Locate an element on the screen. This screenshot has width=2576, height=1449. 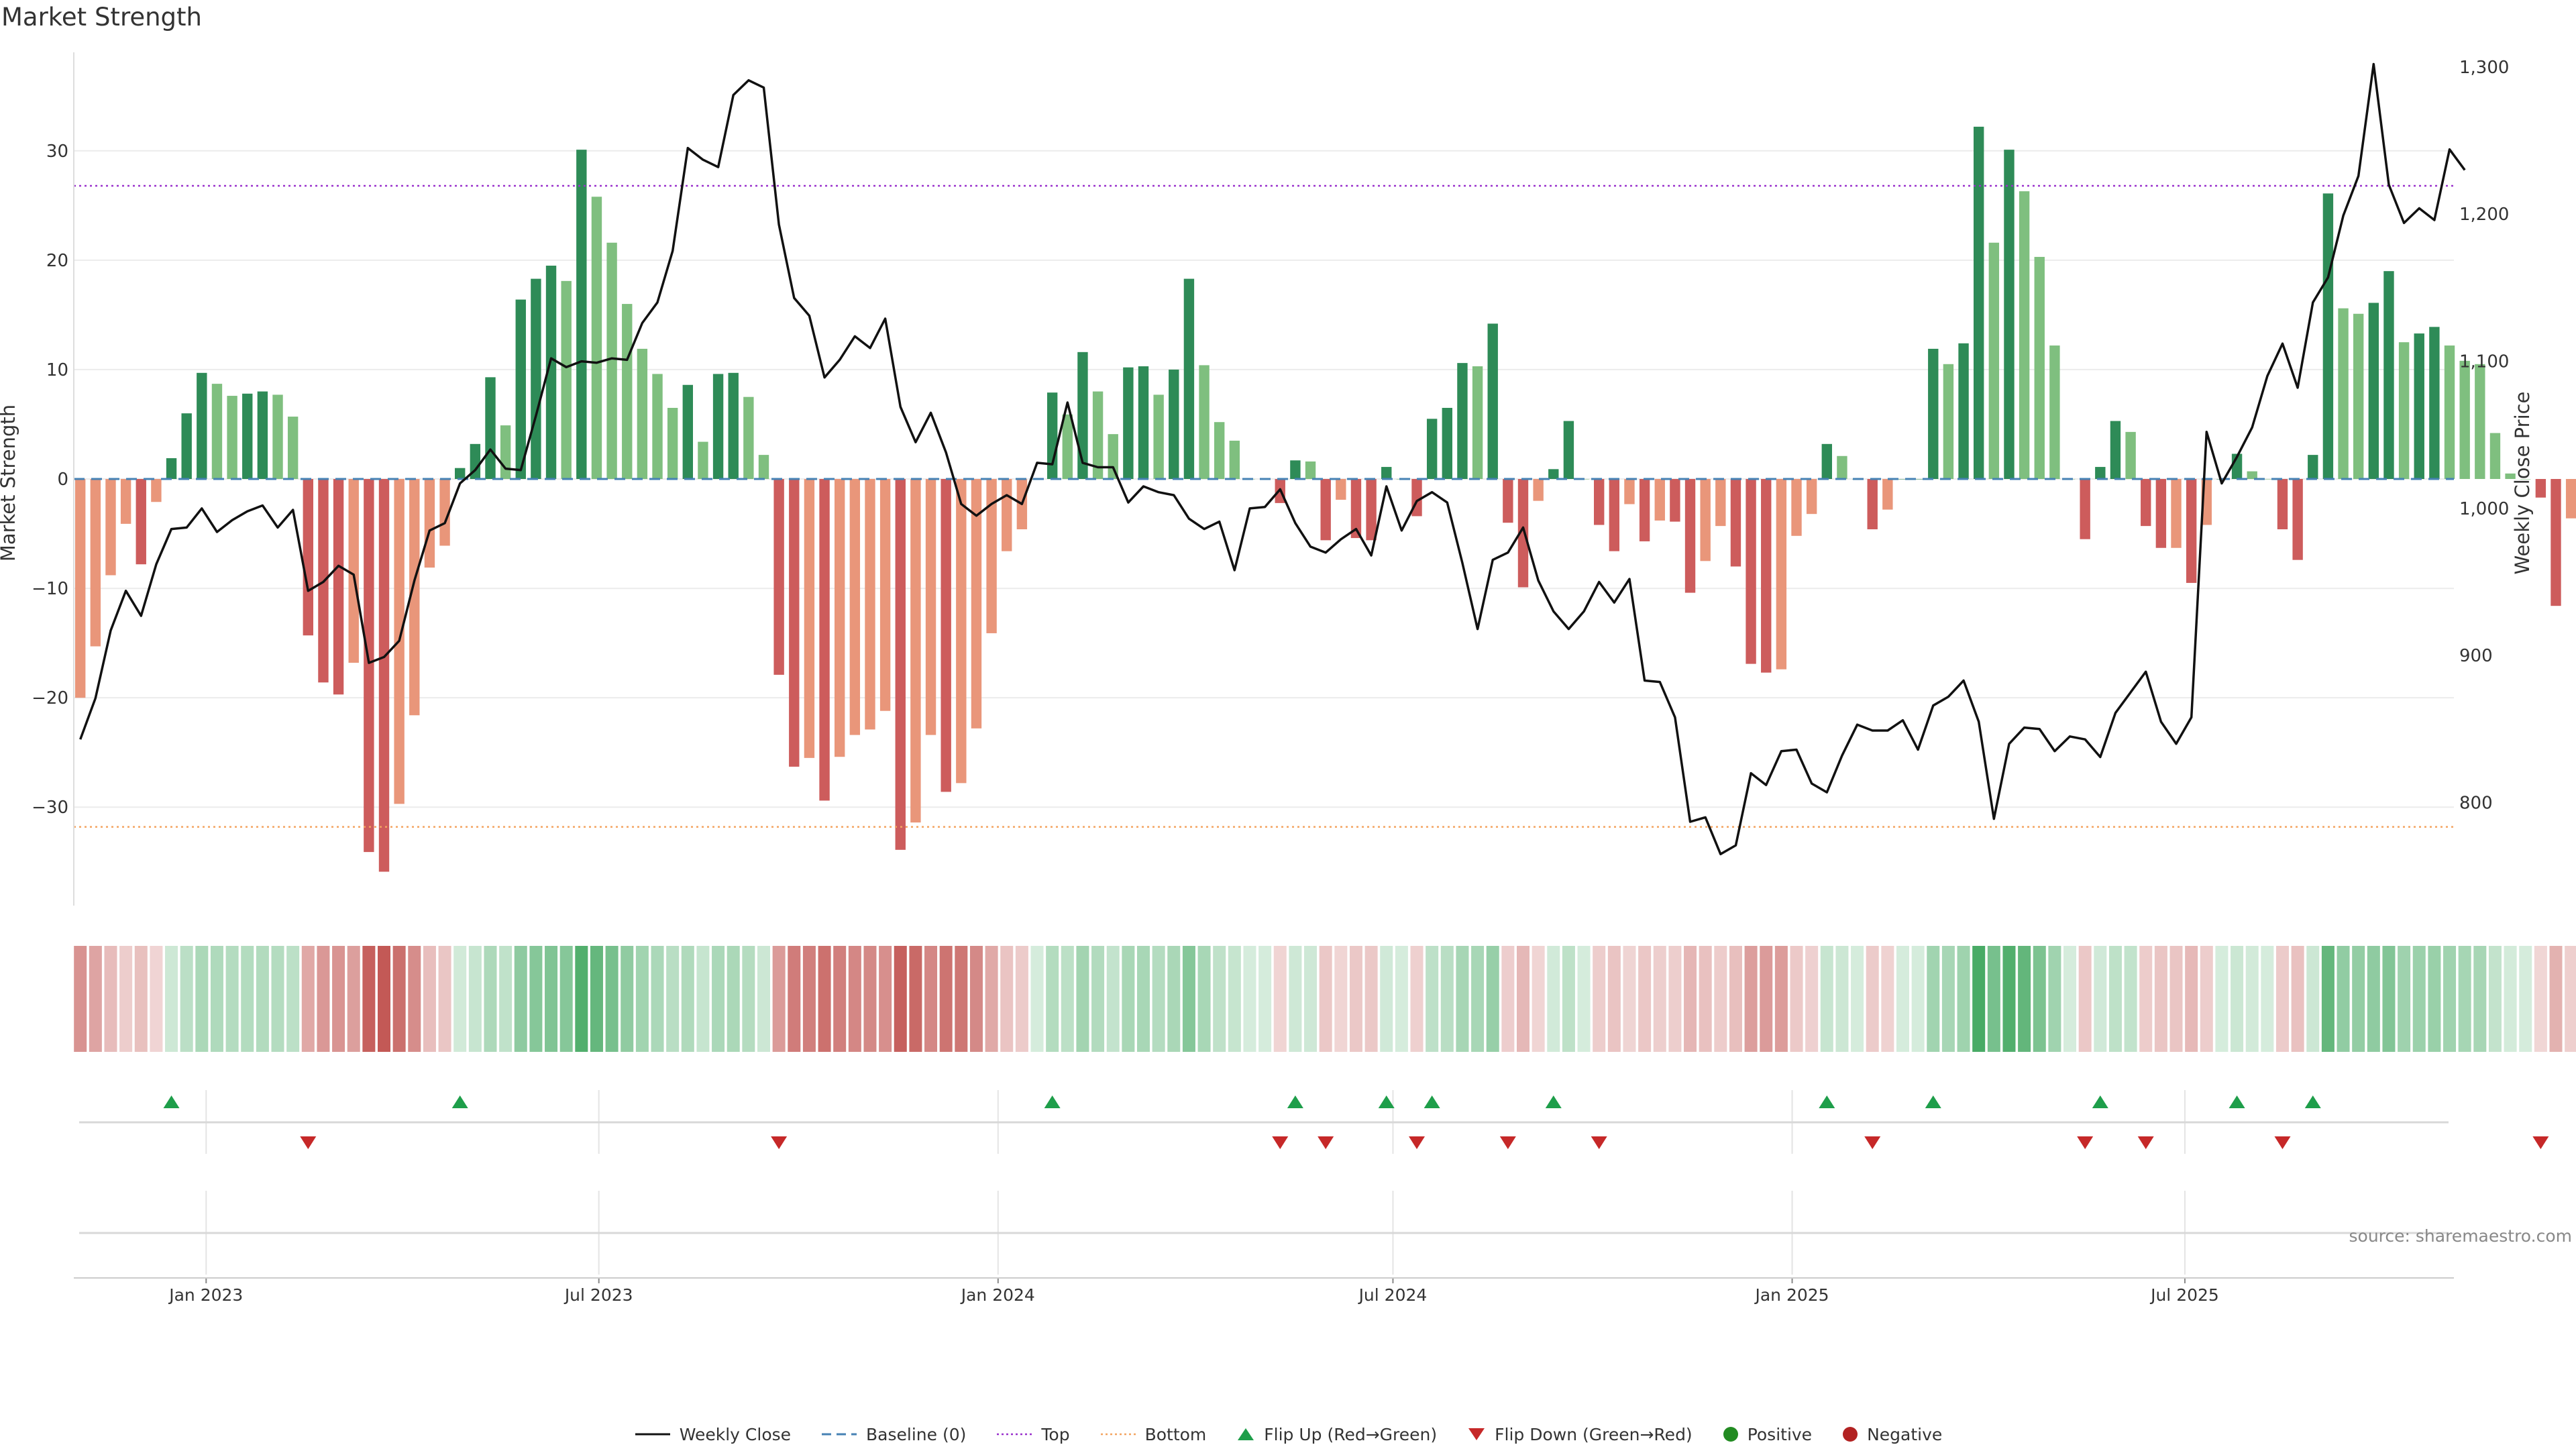
y-tick-label-right: 1,300 is located at coordinates (2484, 68).